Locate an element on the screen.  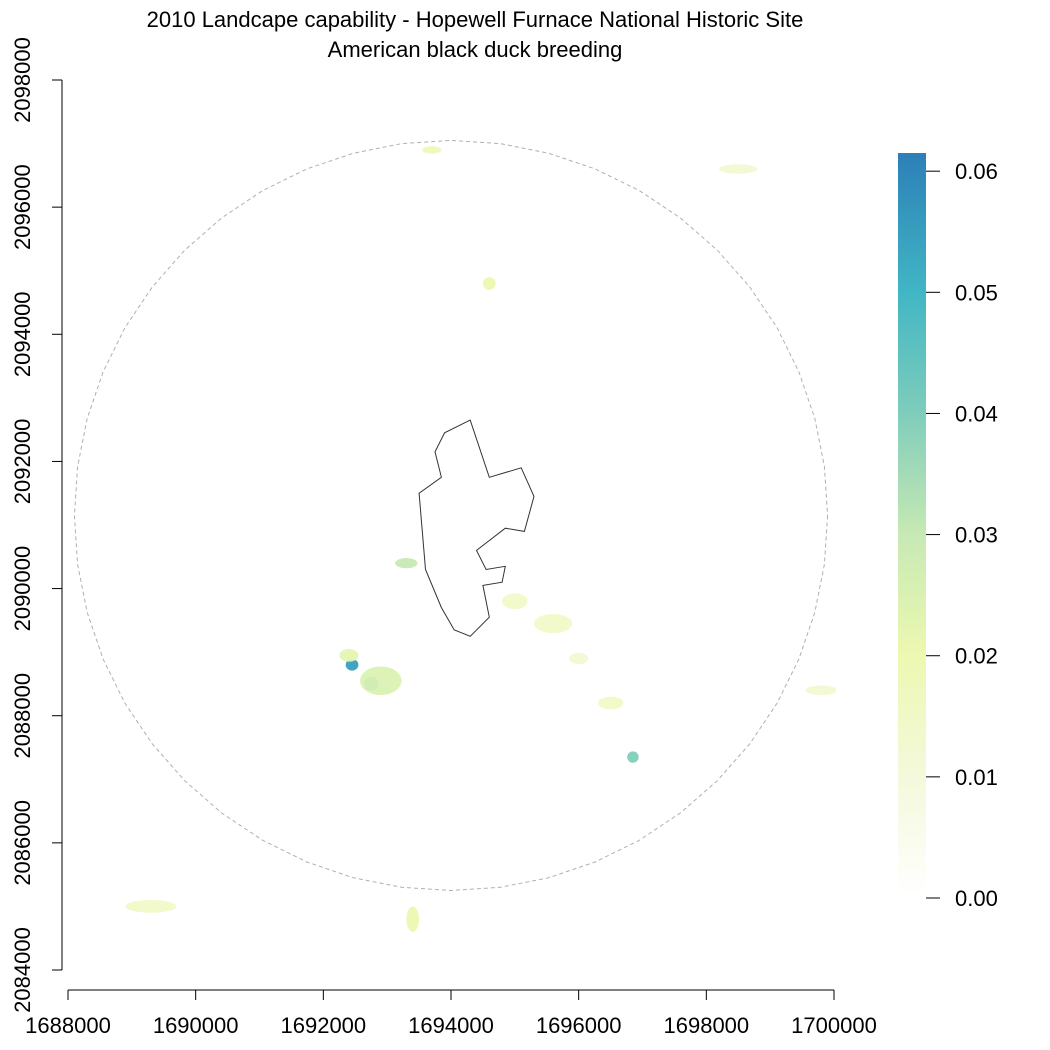
y-tick-label: 2094000 is located at coordinates (22, 334).